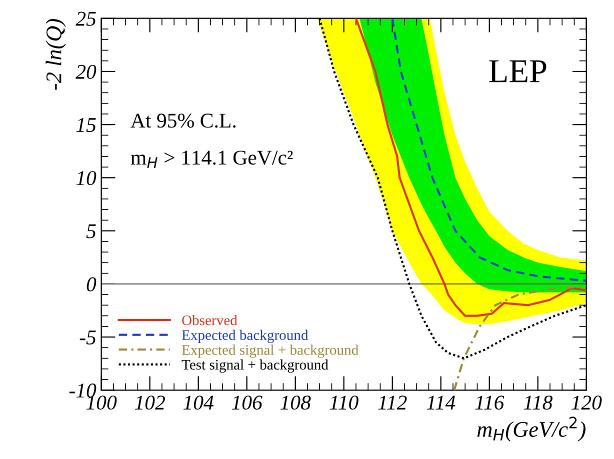  Describe the element at coordinates (517, 71) in the screenshot. I see `annotation: LEP` at that location.